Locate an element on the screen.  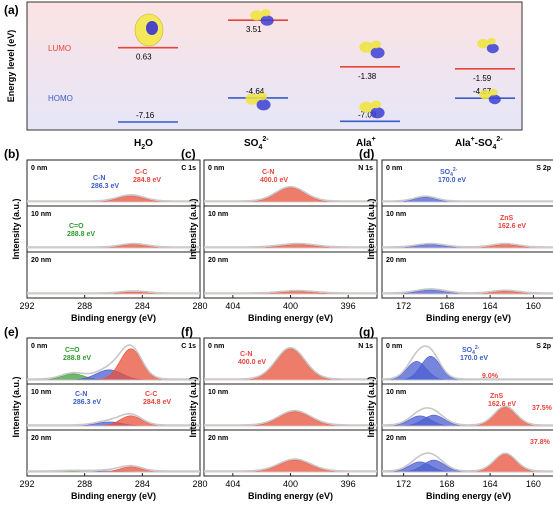
label-text: -SO is located at coordinates (484, 143).